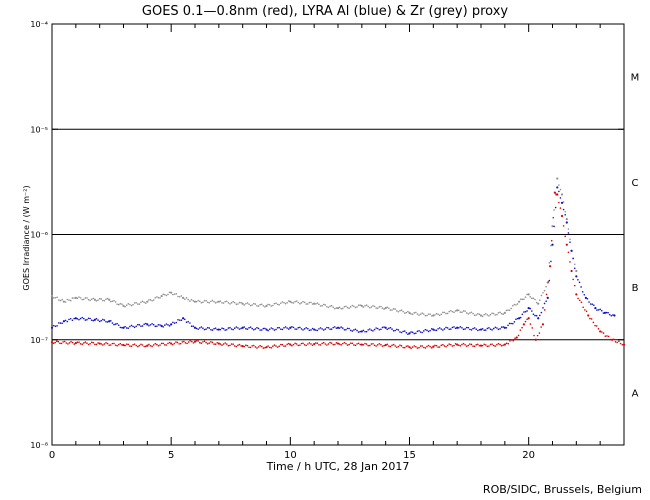 The image size is (650, 500). What do you see at coordinates (635, 78) in the screenshot?
I see `flare-class-label: M` at bounding box center [635, 78].